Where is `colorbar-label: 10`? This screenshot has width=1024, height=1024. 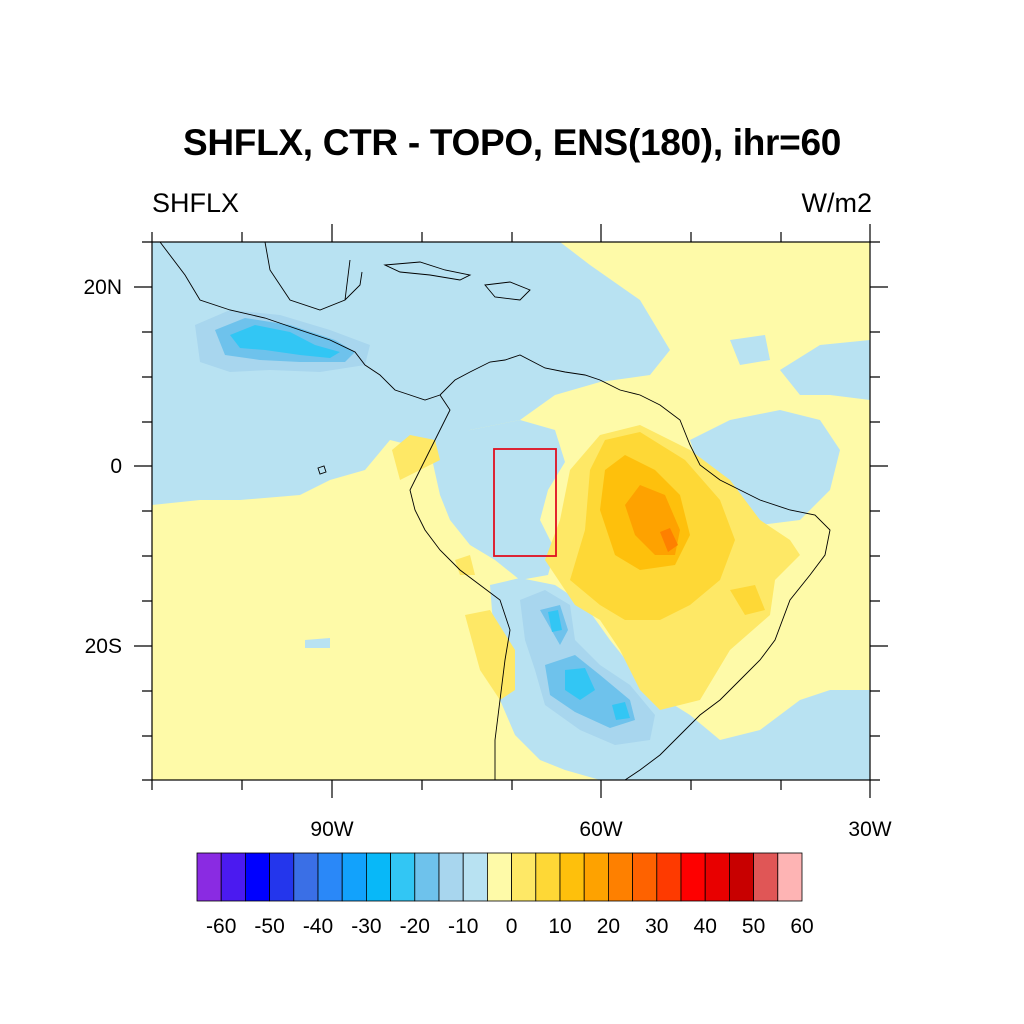 colorbar-label: 10 is located at coordinates (559, 926).